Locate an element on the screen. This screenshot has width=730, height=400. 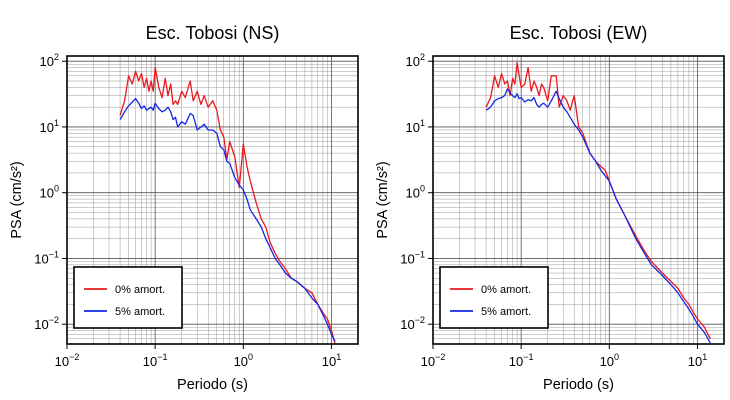
chart-title: Esc. Tobosi (NS) is located at coordinates (213, 33).